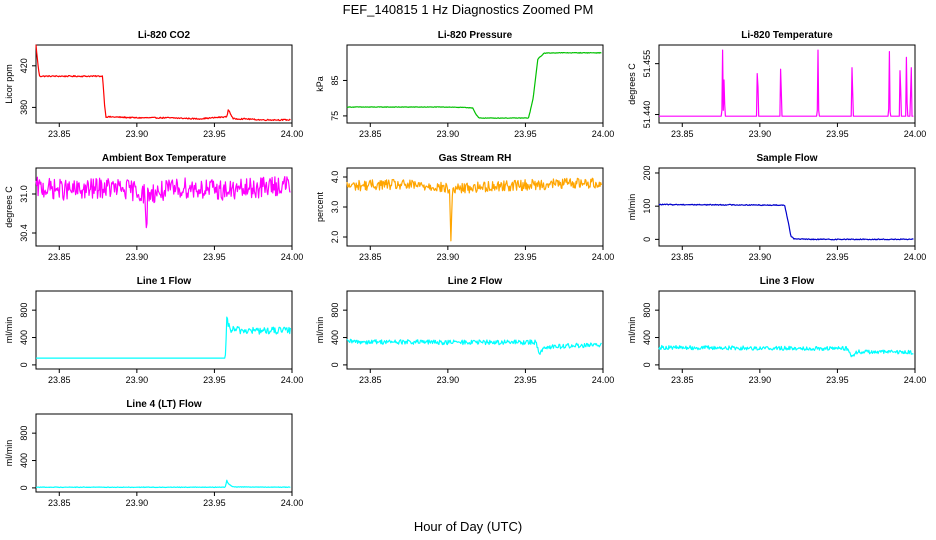  Describe the element at coordinates (320, 206) in the screenshot. I see `y-axis-label: percent` at that location.